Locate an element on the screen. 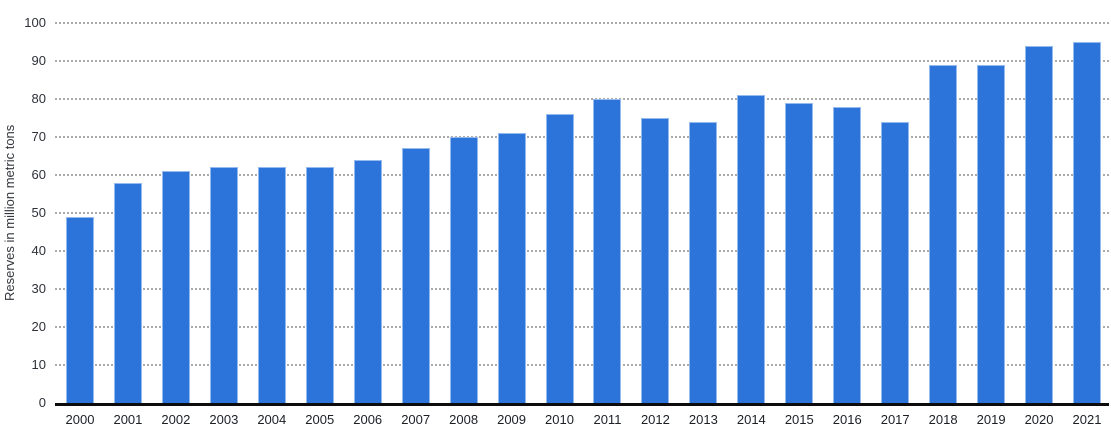 The width and height of the screenshot is (1111, 437). bar-2012 is located at coordinates (655, 260).